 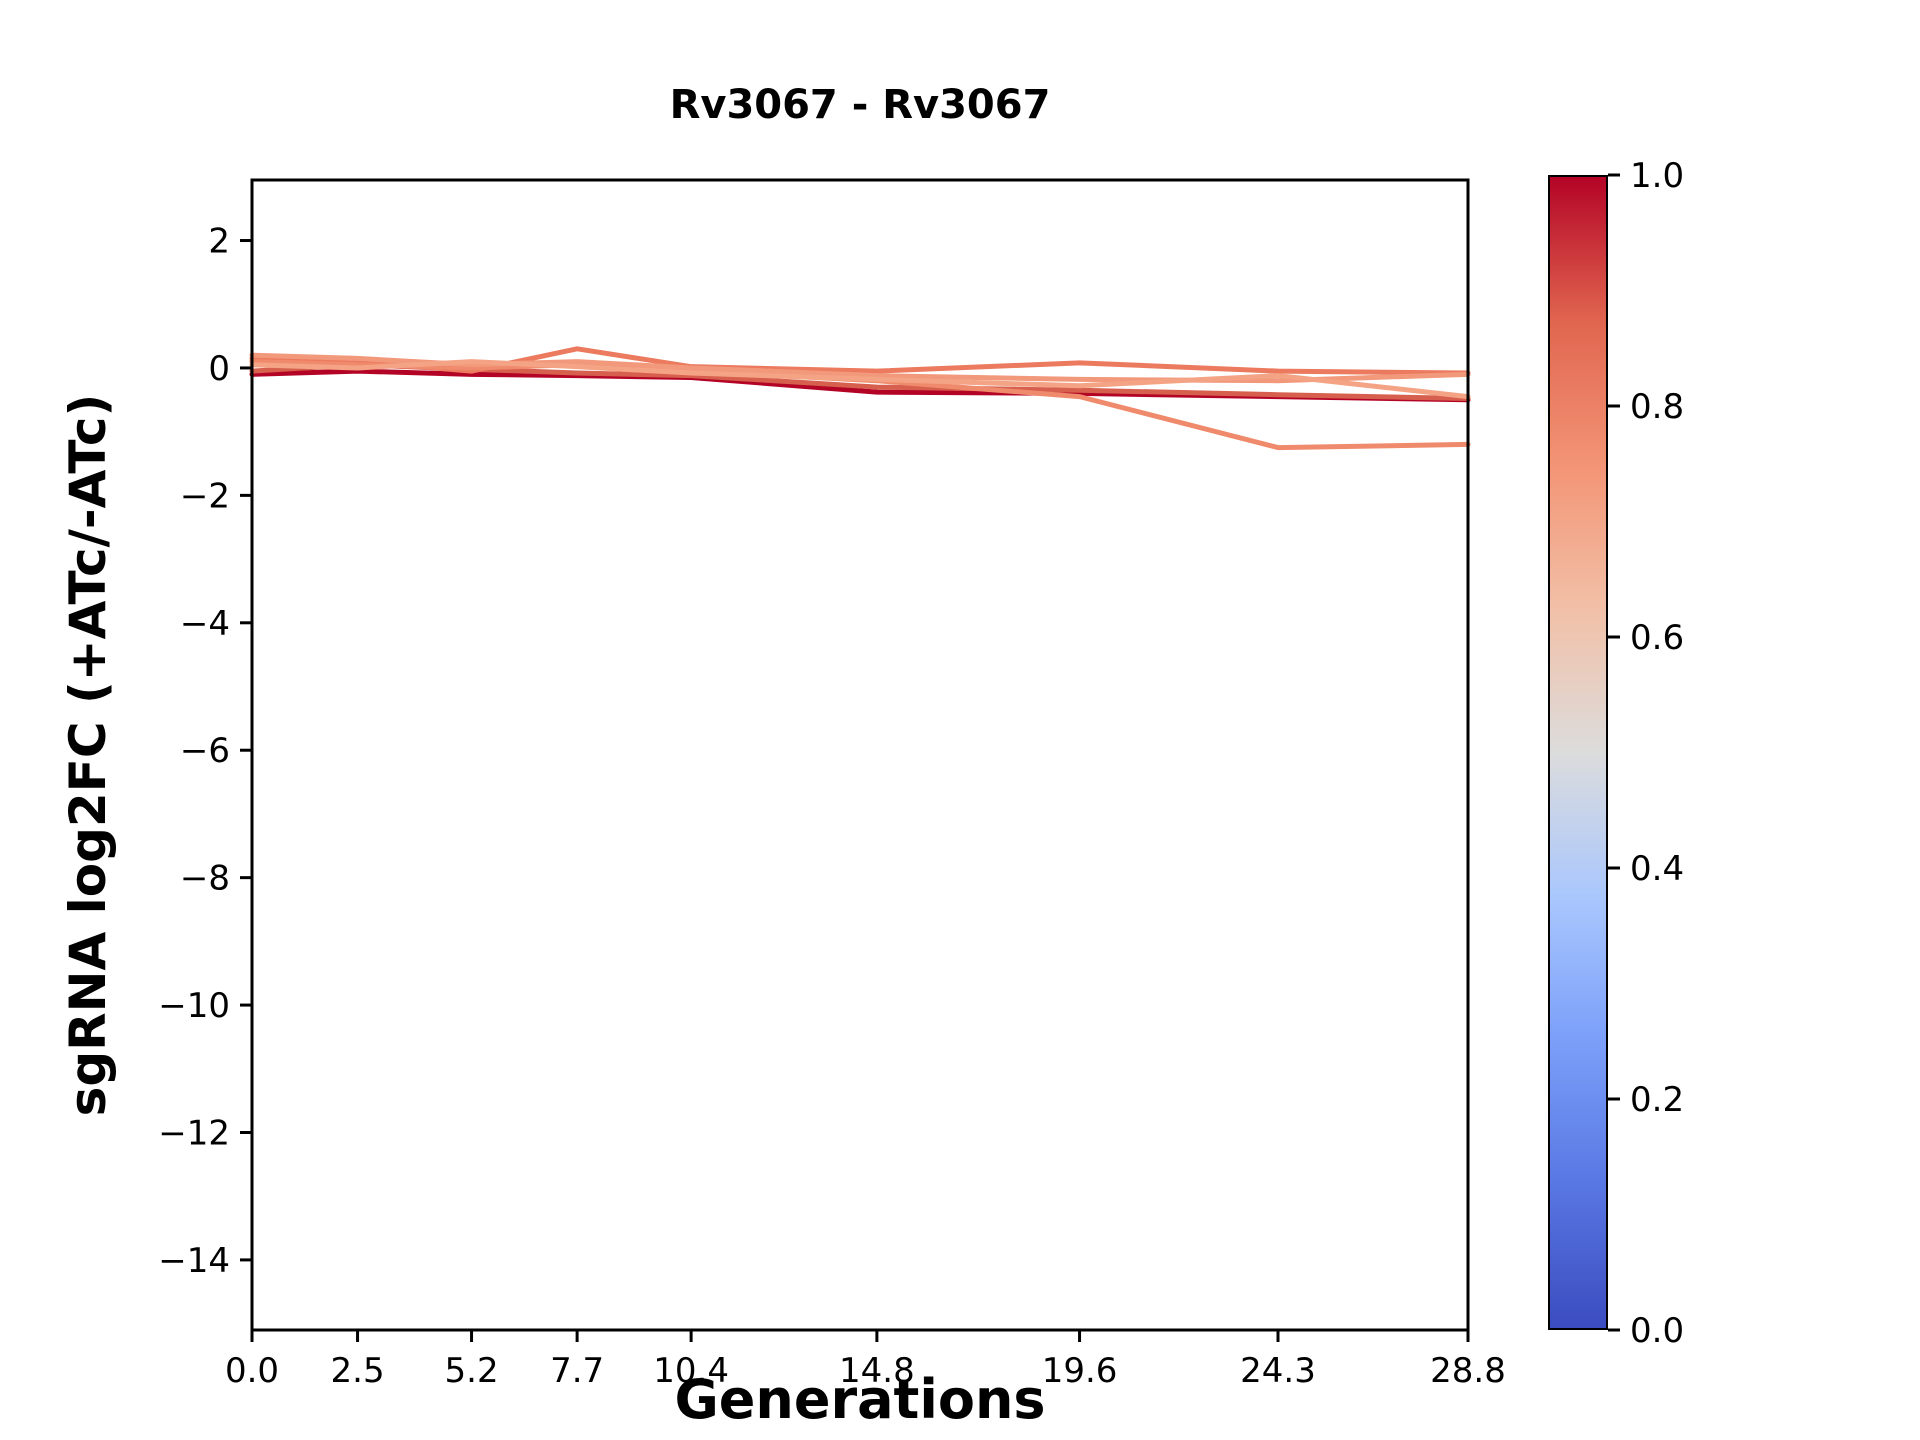 I want to click on y-tick-label: 0, so click(x=219, y=369).